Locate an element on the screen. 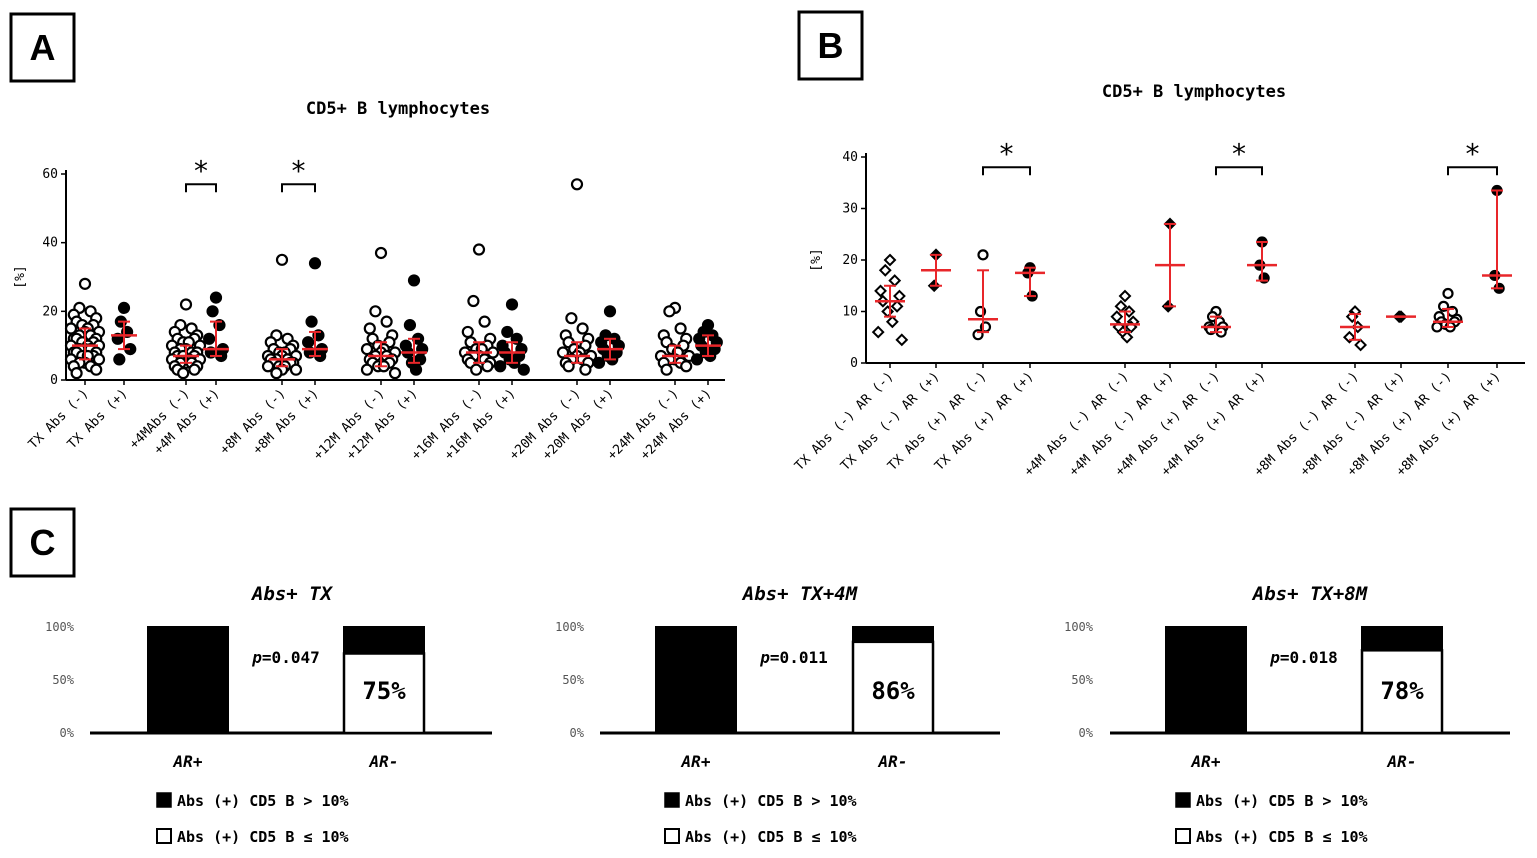  legend-low-prefix: Abs (+) CD5 B is located at coordinates (748, 837).